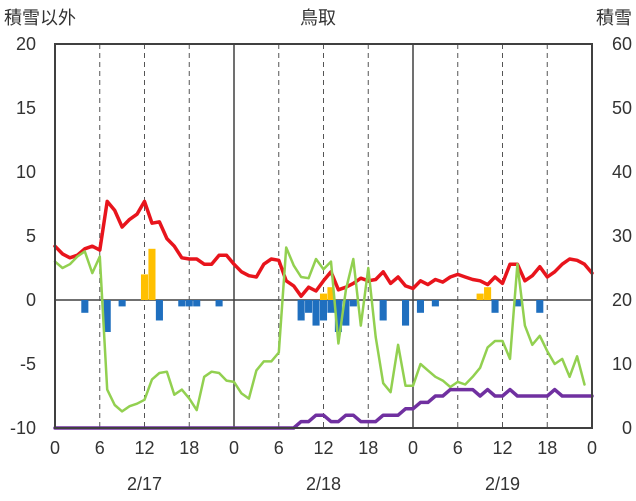 The width and height of the screenshot is (636, 501). Describe the element at coordinates (23, 236) in the screenshot. I see `left-axis-ticks: 20 15 10 5 0 -5 -10` at that location.